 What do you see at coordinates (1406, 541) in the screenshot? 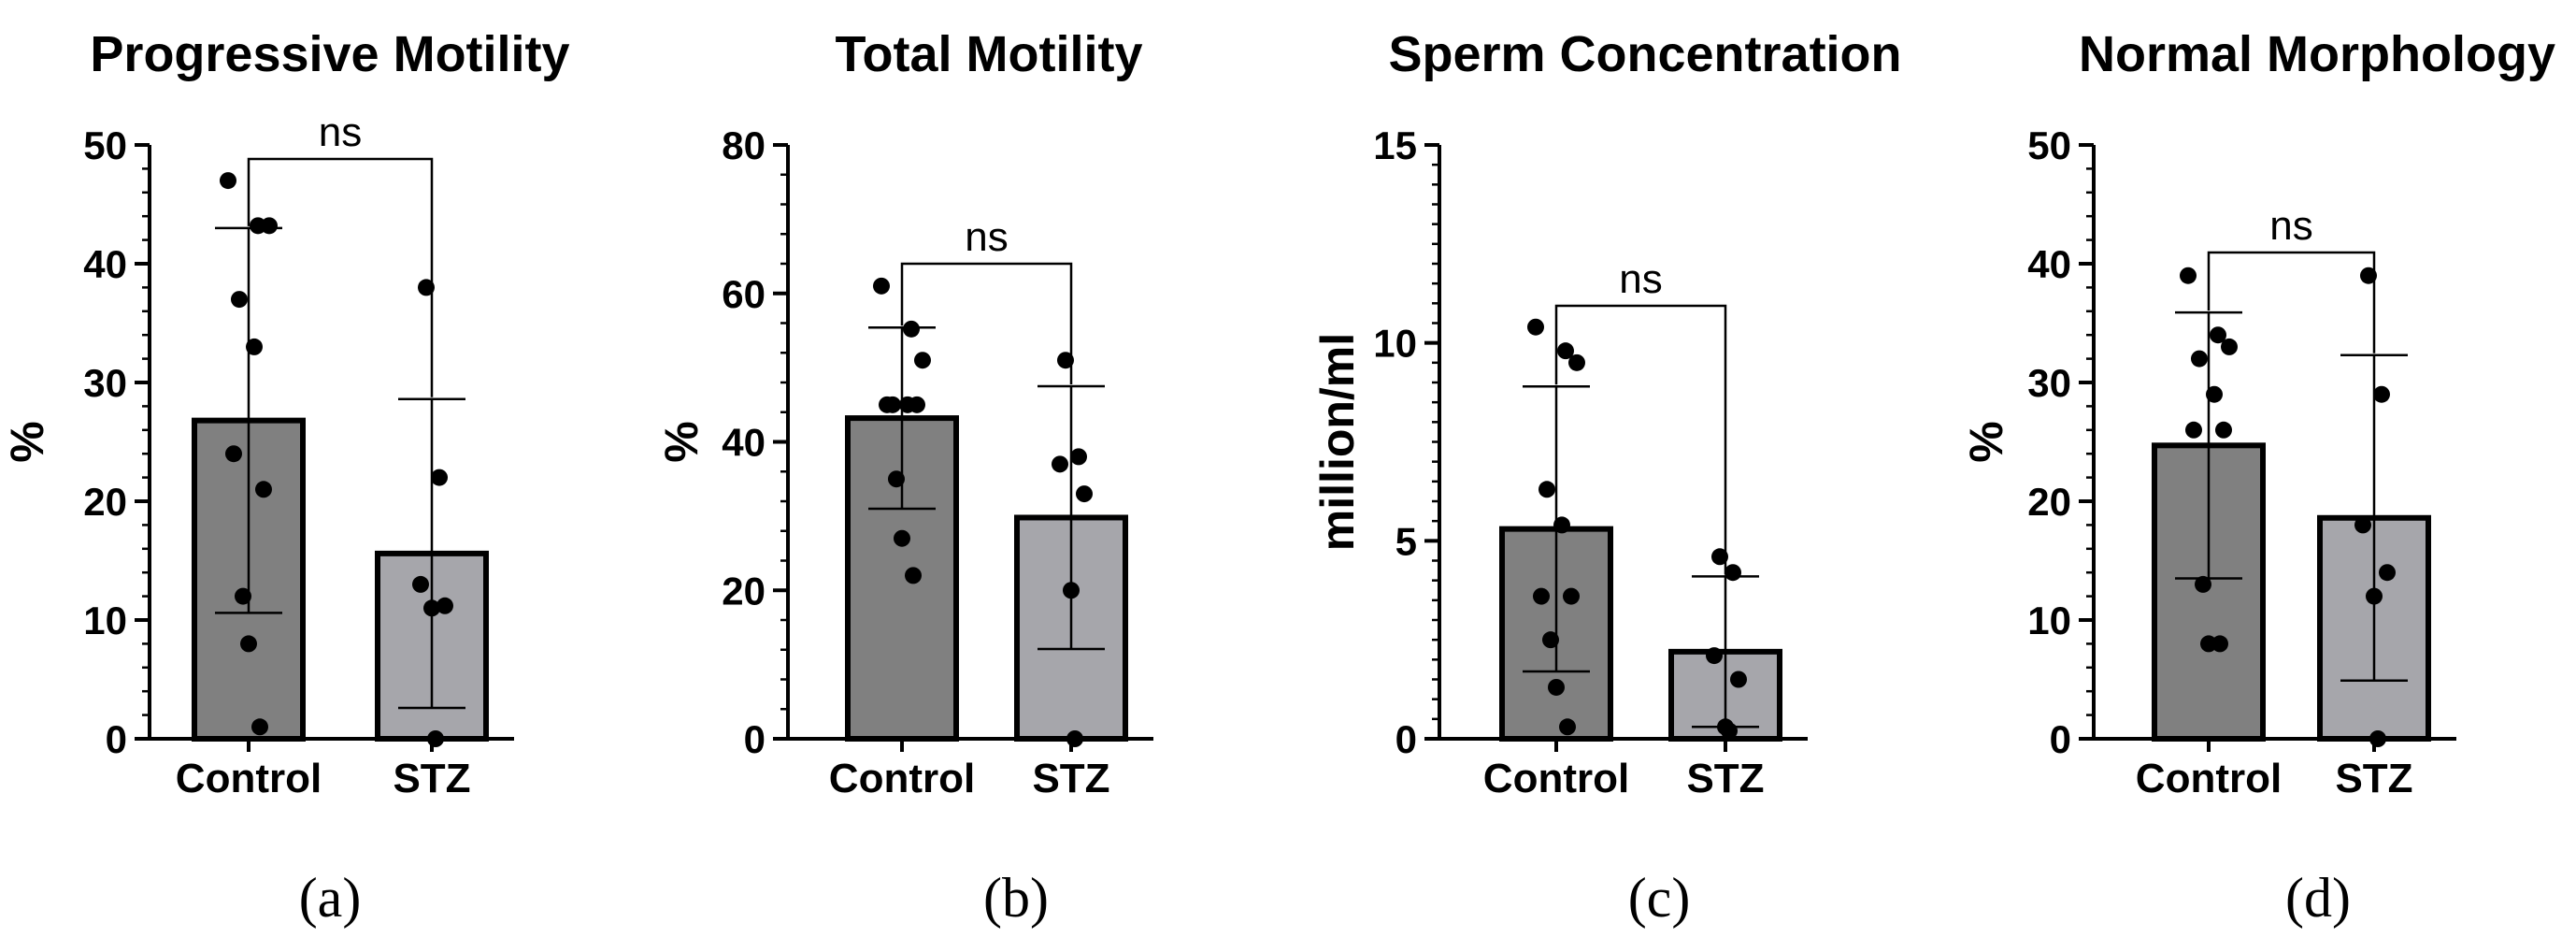
I see `y-tick-label: 5` at bounding box center [1406, 541].